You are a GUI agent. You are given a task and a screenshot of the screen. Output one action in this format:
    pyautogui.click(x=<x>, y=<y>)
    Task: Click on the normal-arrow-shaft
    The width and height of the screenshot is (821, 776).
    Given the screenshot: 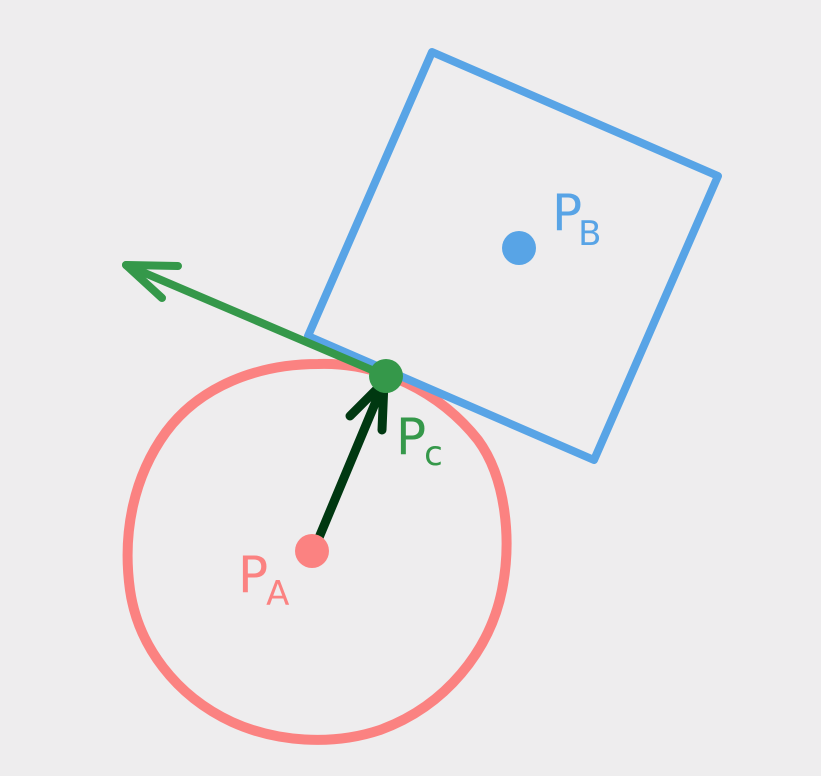 What is the action you would take?
    pyautogui.click(x=351, y=461)
    